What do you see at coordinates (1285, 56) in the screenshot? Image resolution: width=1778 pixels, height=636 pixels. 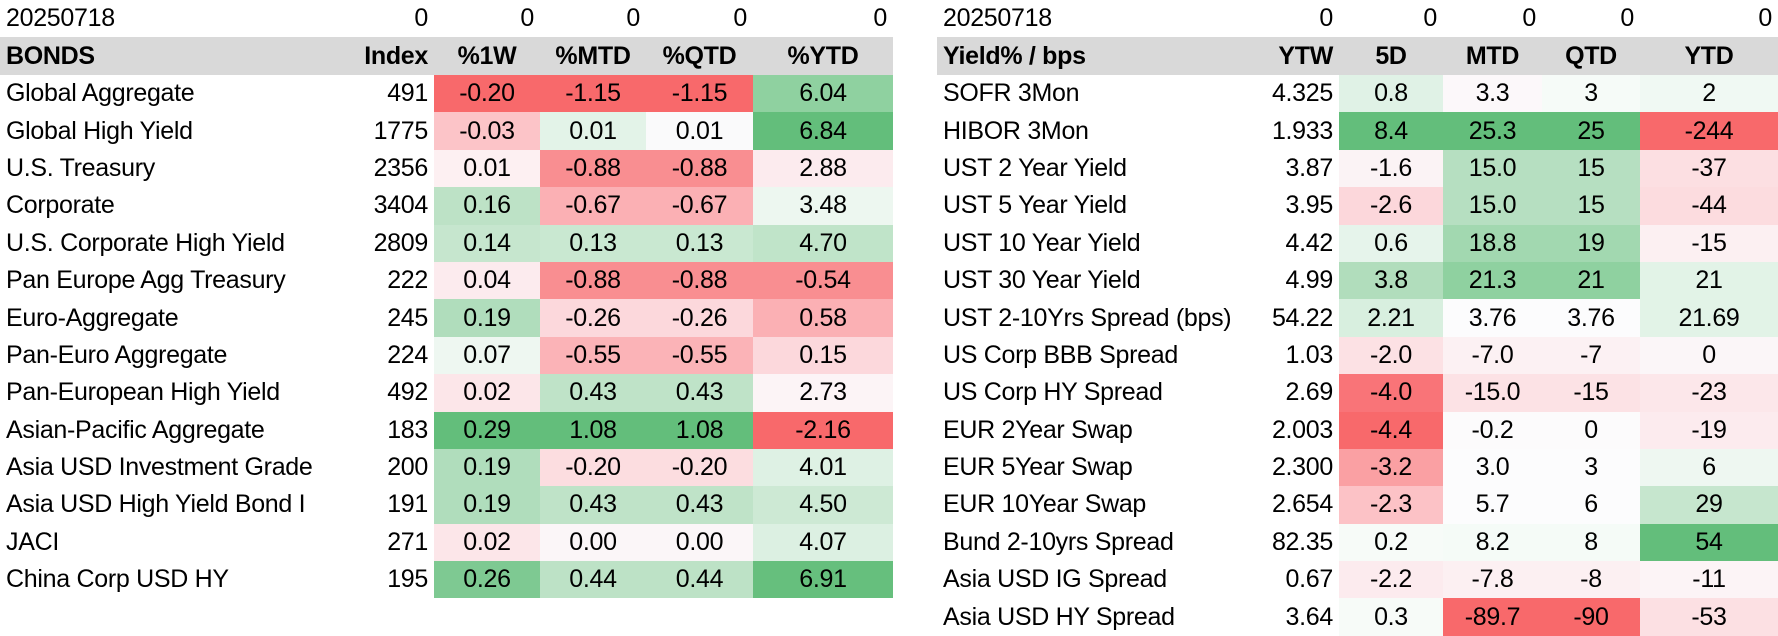 I see `yields-header-ytw: YTW` at bounding box center [1285, 56].